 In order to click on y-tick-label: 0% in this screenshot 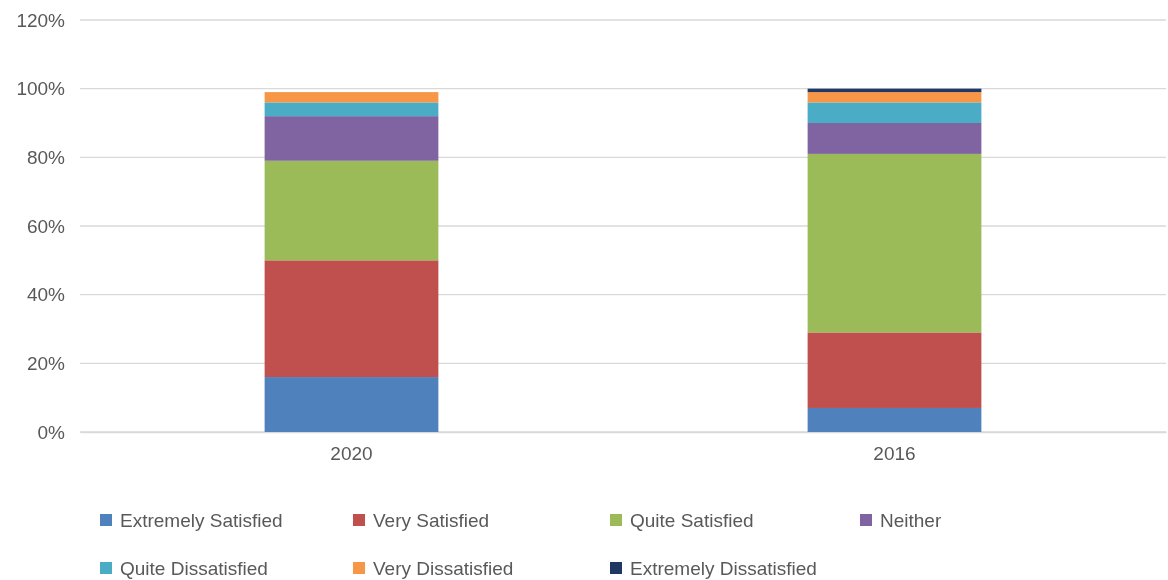, I will do `click(51, 432)`.